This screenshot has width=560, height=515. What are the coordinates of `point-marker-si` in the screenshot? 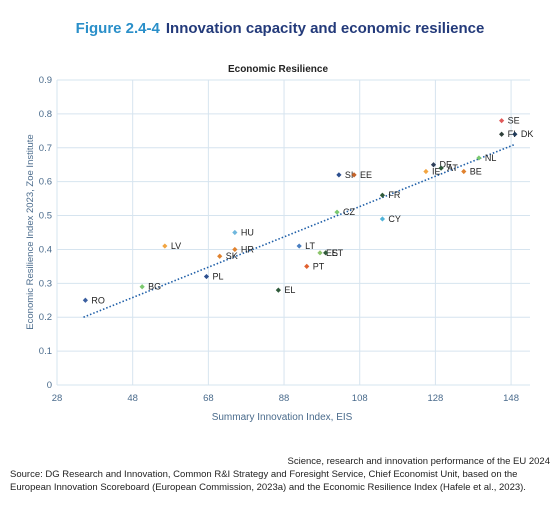 It's located at (339, 175).